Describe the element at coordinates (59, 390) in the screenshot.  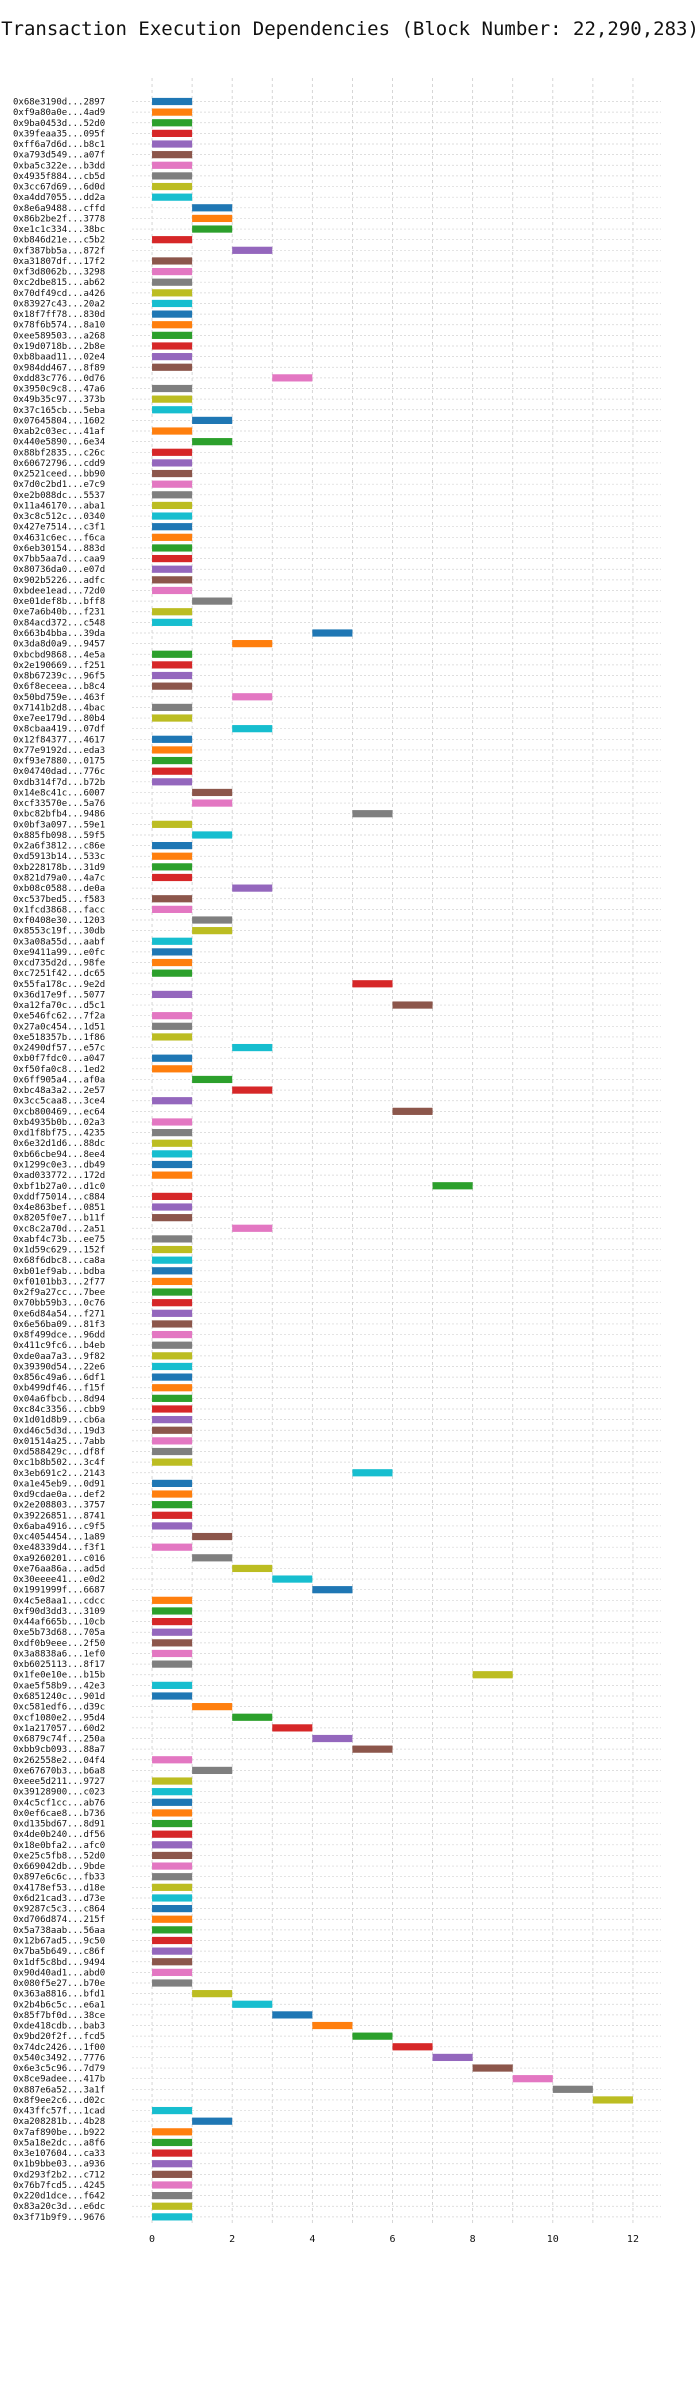
I see `y-tick-label: 0x3950c9c8...47a6` at that location.